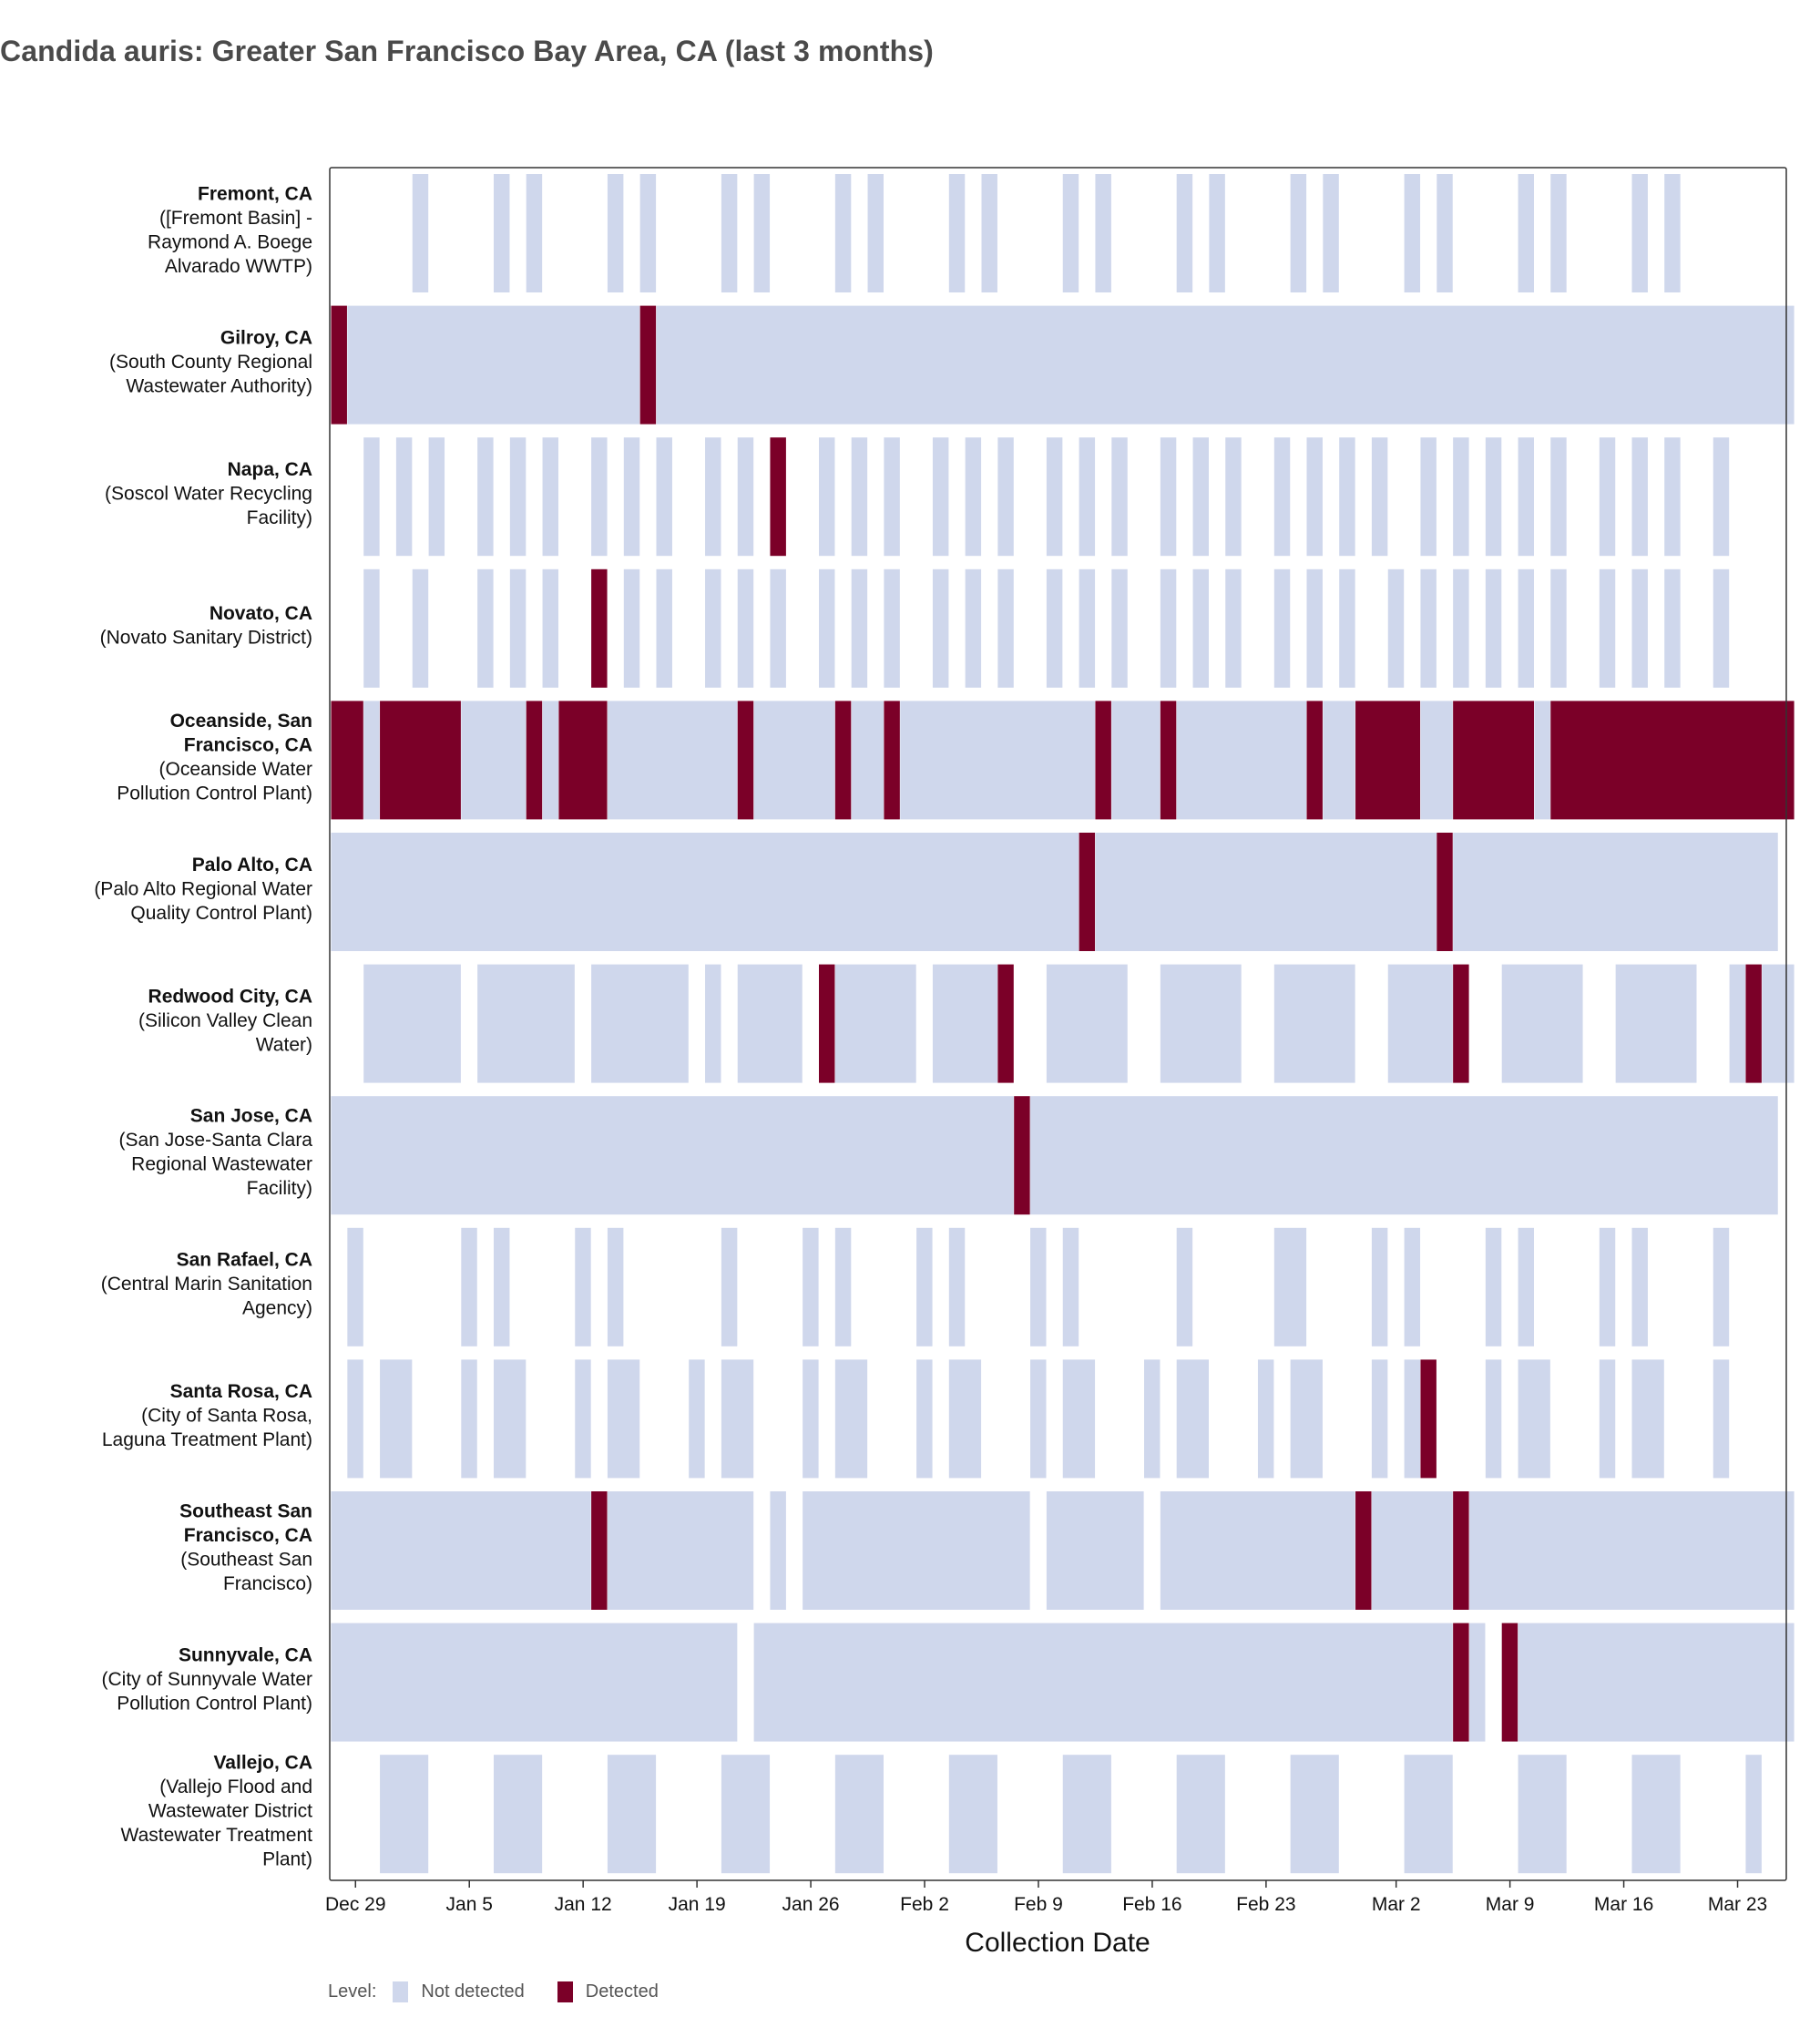 This screenshot has width=1820, height=2017. What do you see at coordinates (236, 1786) in the screenshot?
I see `site-facility-vallejo-ca-1: (Vallejo Flood and` at bounding box center [236, 1786].